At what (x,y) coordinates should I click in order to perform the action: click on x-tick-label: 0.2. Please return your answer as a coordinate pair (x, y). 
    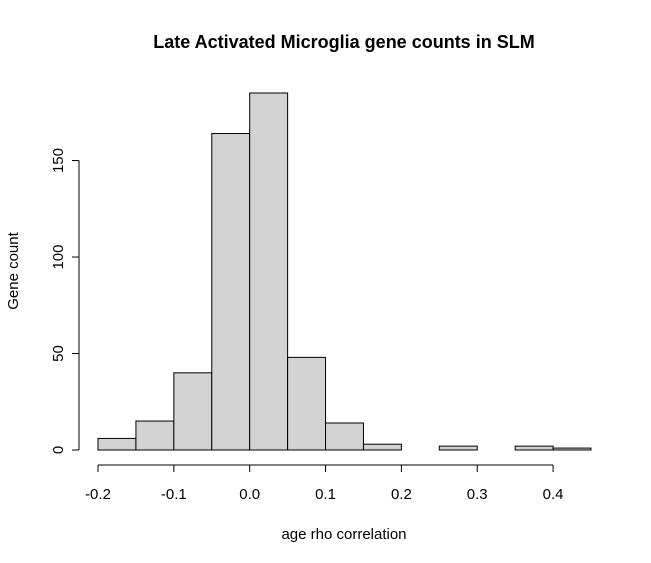
    Looking at the image, I should click on (401, 494).